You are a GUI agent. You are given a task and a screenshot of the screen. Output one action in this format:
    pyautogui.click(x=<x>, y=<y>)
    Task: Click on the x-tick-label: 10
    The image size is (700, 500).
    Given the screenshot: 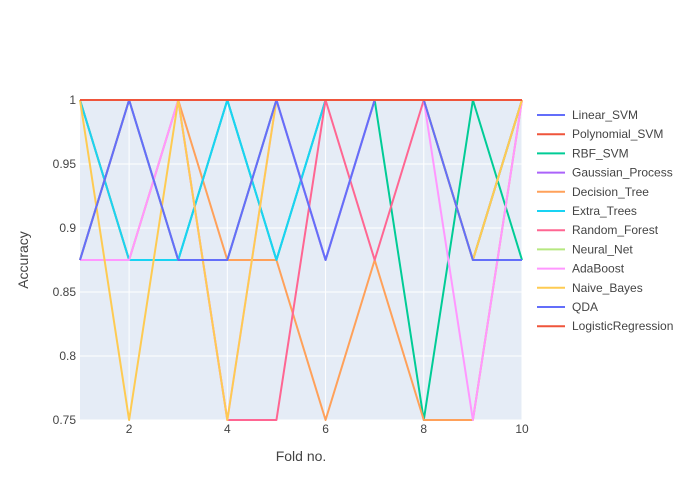 What is the action you would take?
    pyautogui.click(x=522, y=429)
    